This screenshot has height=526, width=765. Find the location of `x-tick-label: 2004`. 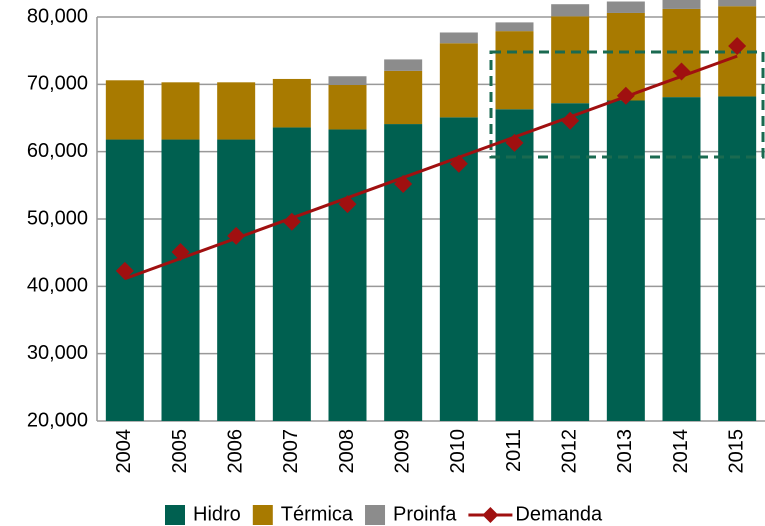

x-tick-label: 2004 is located at coordinates (124, 451).